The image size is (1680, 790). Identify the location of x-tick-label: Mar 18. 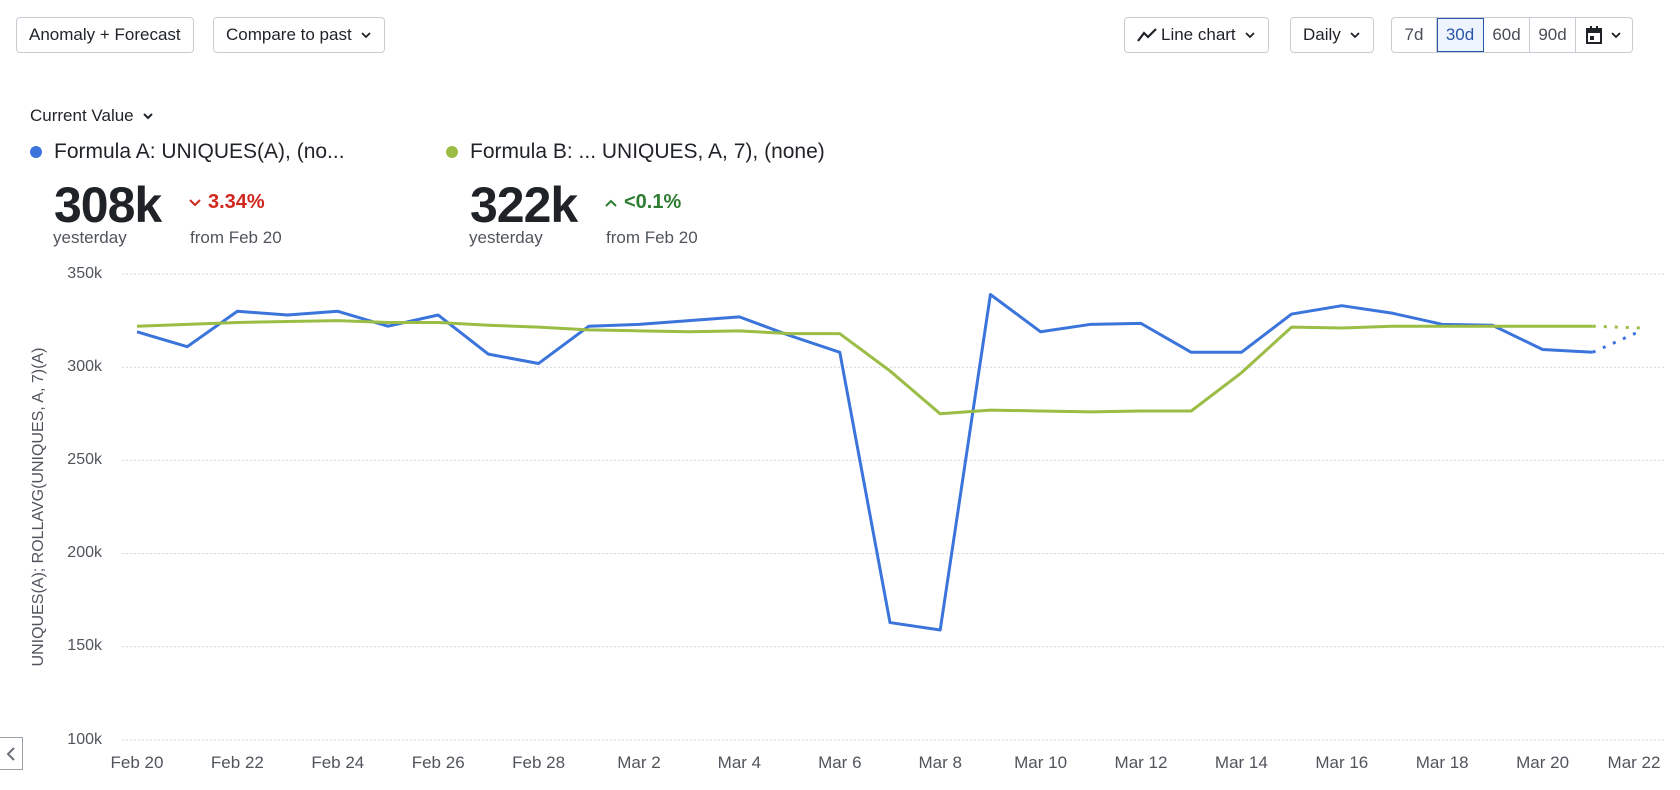
(1442, 762).